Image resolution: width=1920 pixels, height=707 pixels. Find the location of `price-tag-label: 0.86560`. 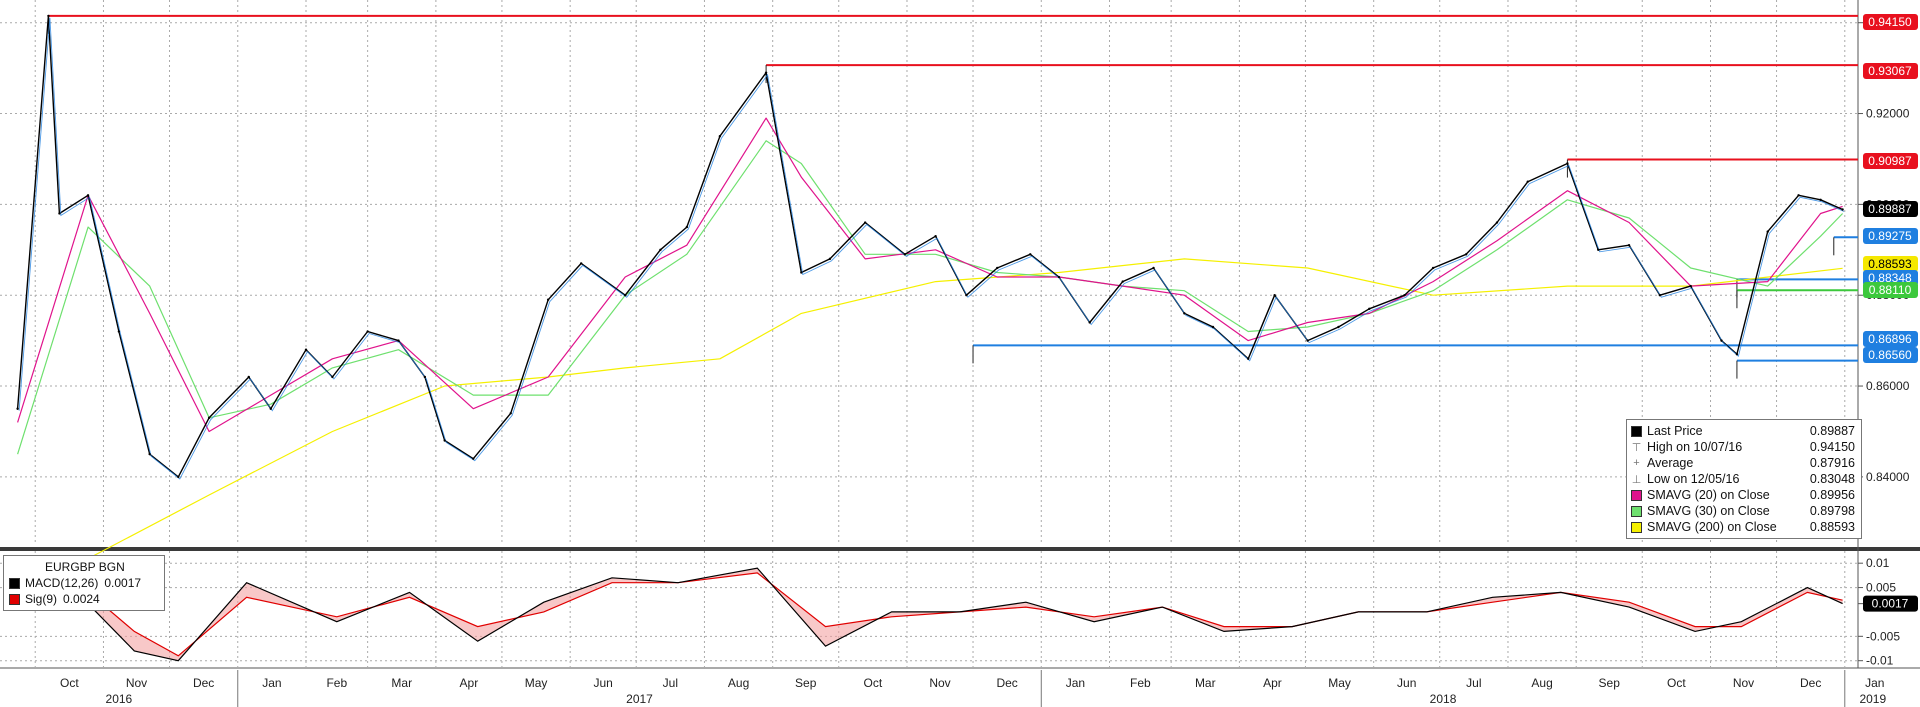

price-tag-label: 0.86560 is located at coordinates (1890, 355).